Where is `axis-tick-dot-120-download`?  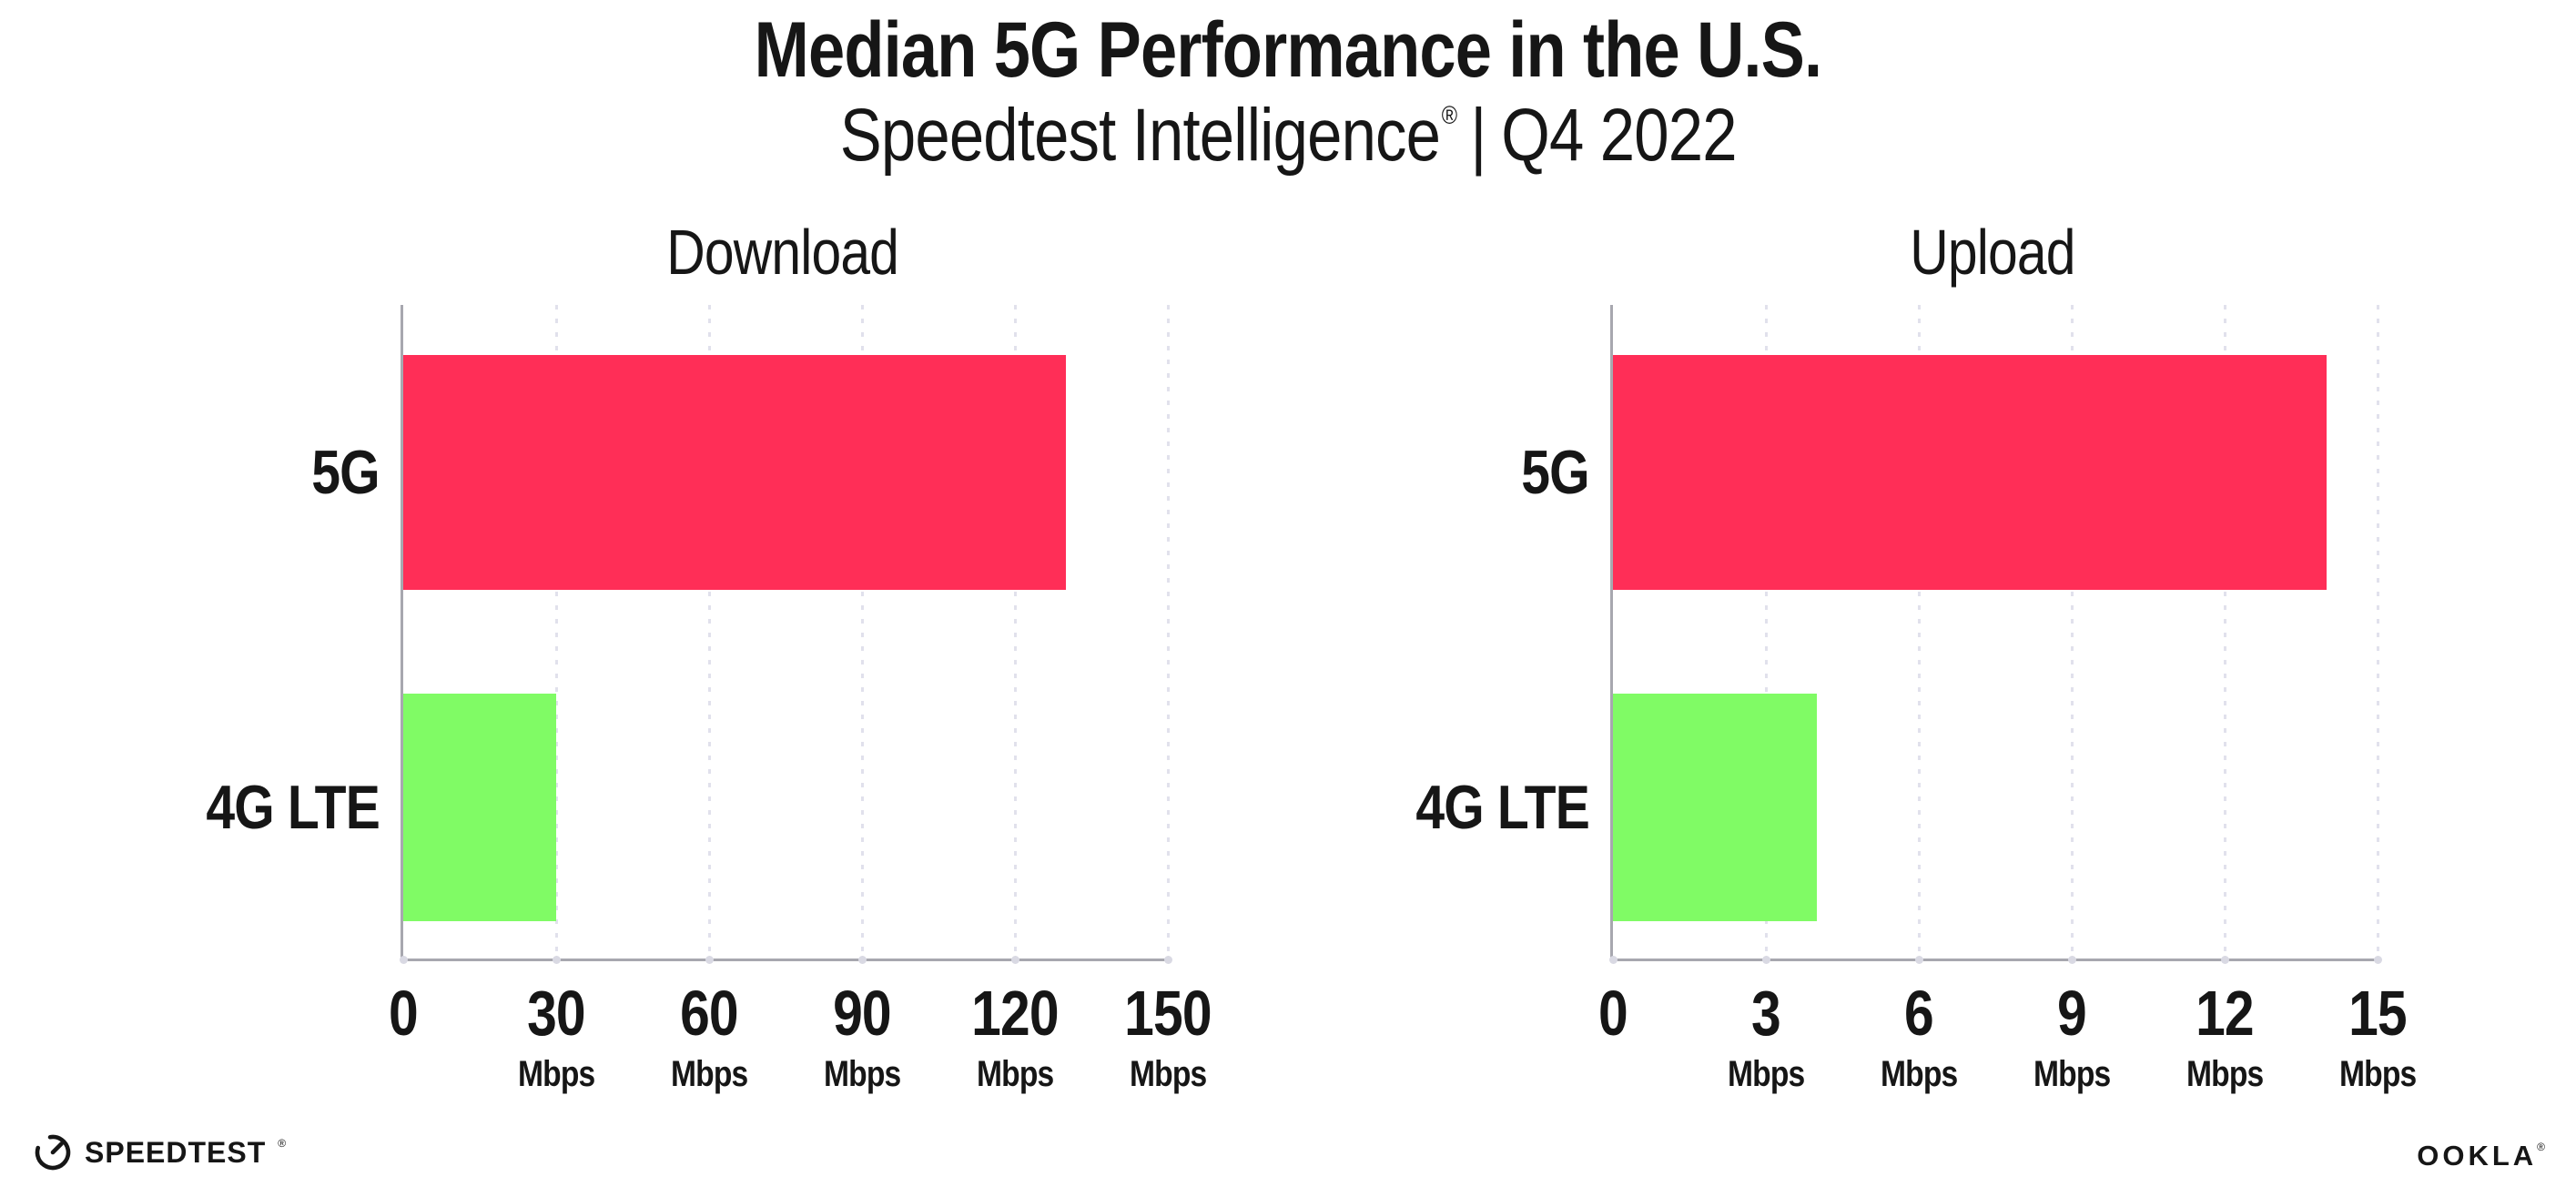 axis-tick-dot-120-download is located at coordinates (1014, 960).